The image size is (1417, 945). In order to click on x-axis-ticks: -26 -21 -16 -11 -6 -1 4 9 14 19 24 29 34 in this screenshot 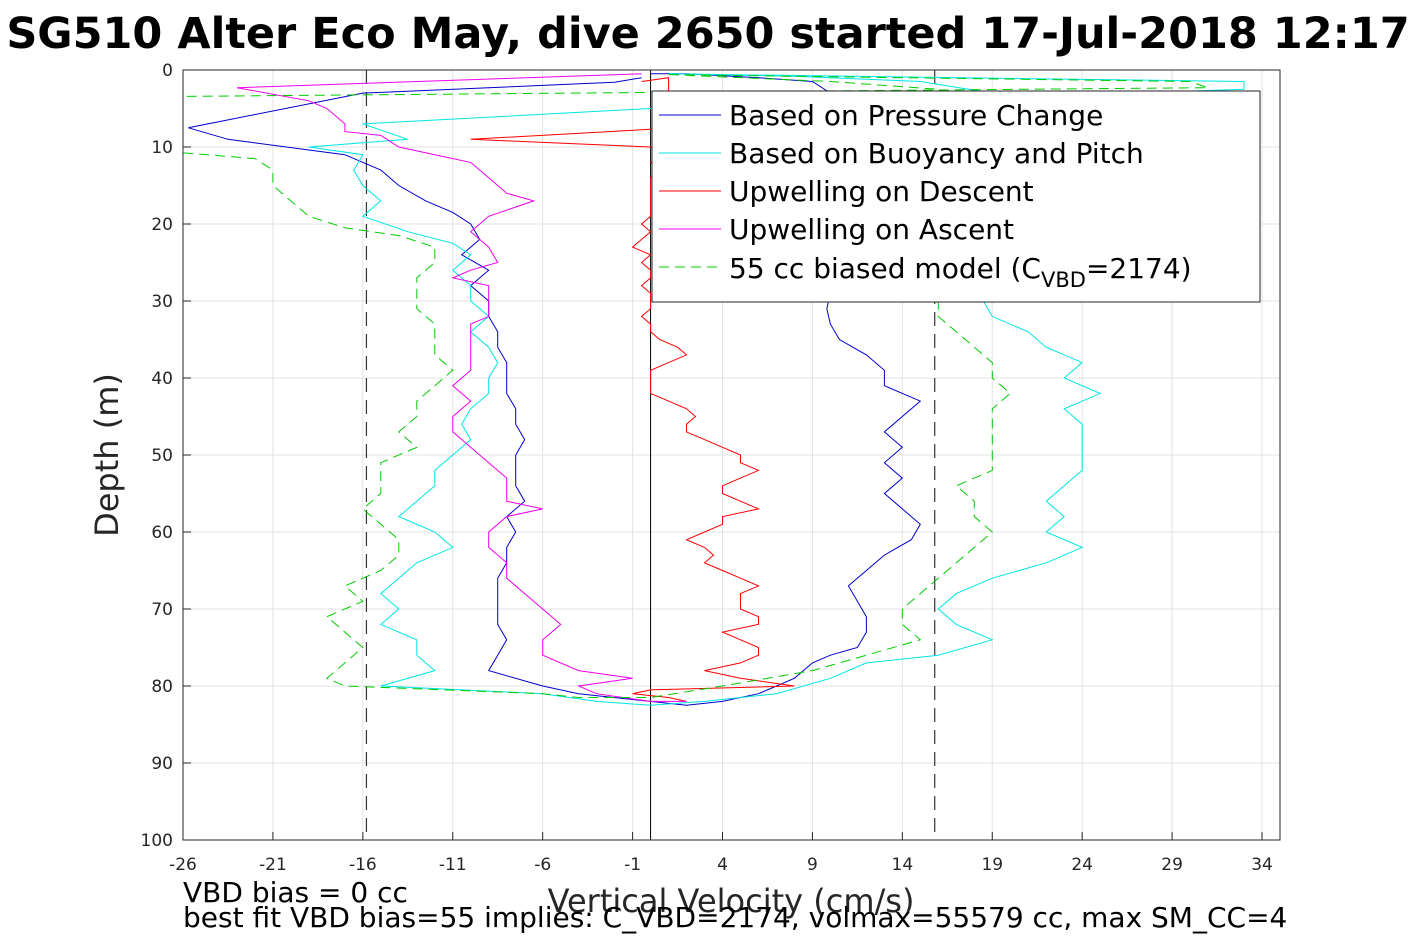, I will do `click(721, 853)`.